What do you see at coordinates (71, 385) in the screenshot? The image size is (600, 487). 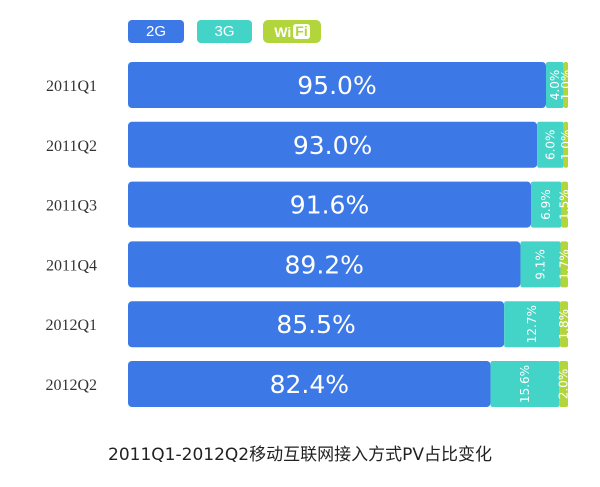 I see `category-label: 2012Q2` at bounding box center [71, 385].